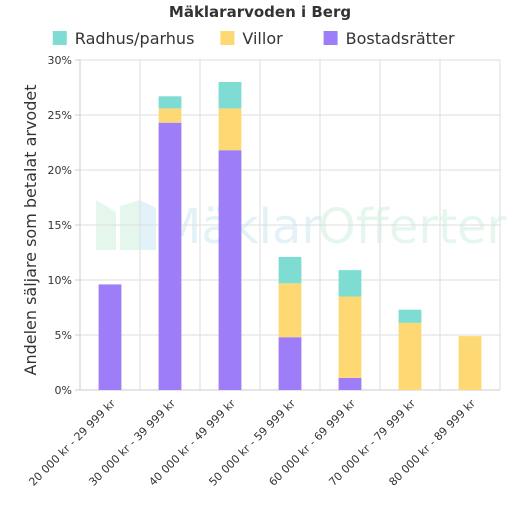  Describe the element at coordinates (290, 363) in the screenshot. I see `bar-bostadsrätter-3` at that location.